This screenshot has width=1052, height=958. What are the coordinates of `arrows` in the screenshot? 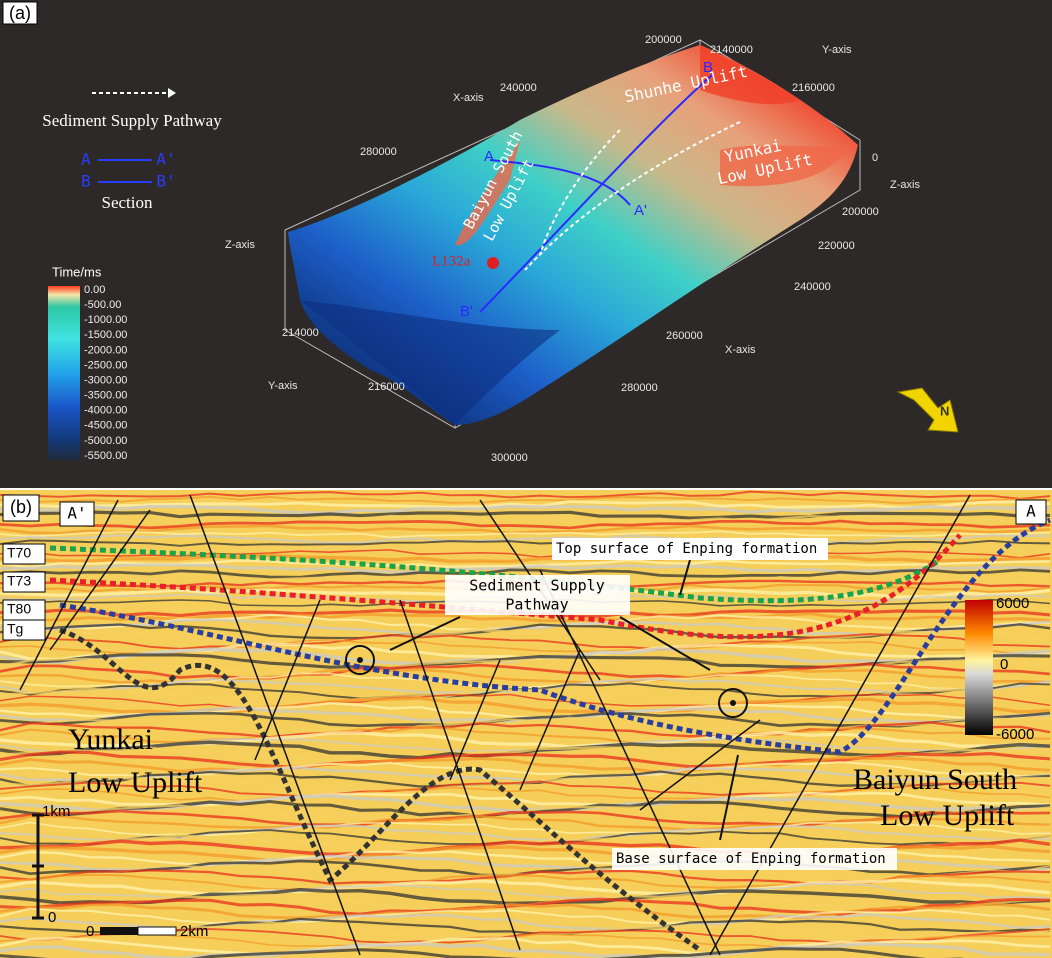 It's located at (564, 700).